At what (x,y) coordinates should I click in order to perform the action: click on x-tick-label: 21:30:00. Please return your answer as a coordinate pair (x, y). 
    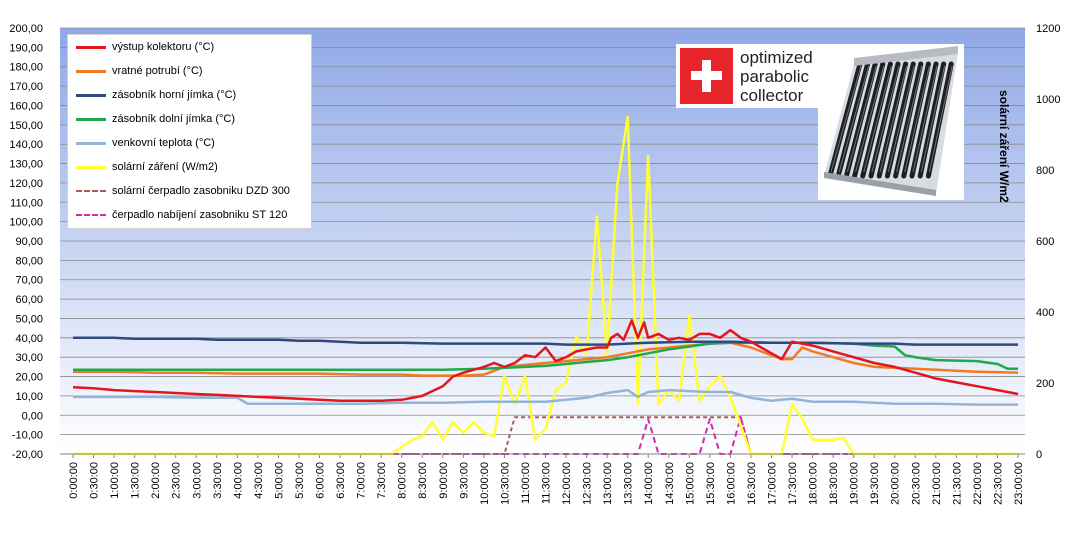
    Looking at the image, I should click on (957, 483).